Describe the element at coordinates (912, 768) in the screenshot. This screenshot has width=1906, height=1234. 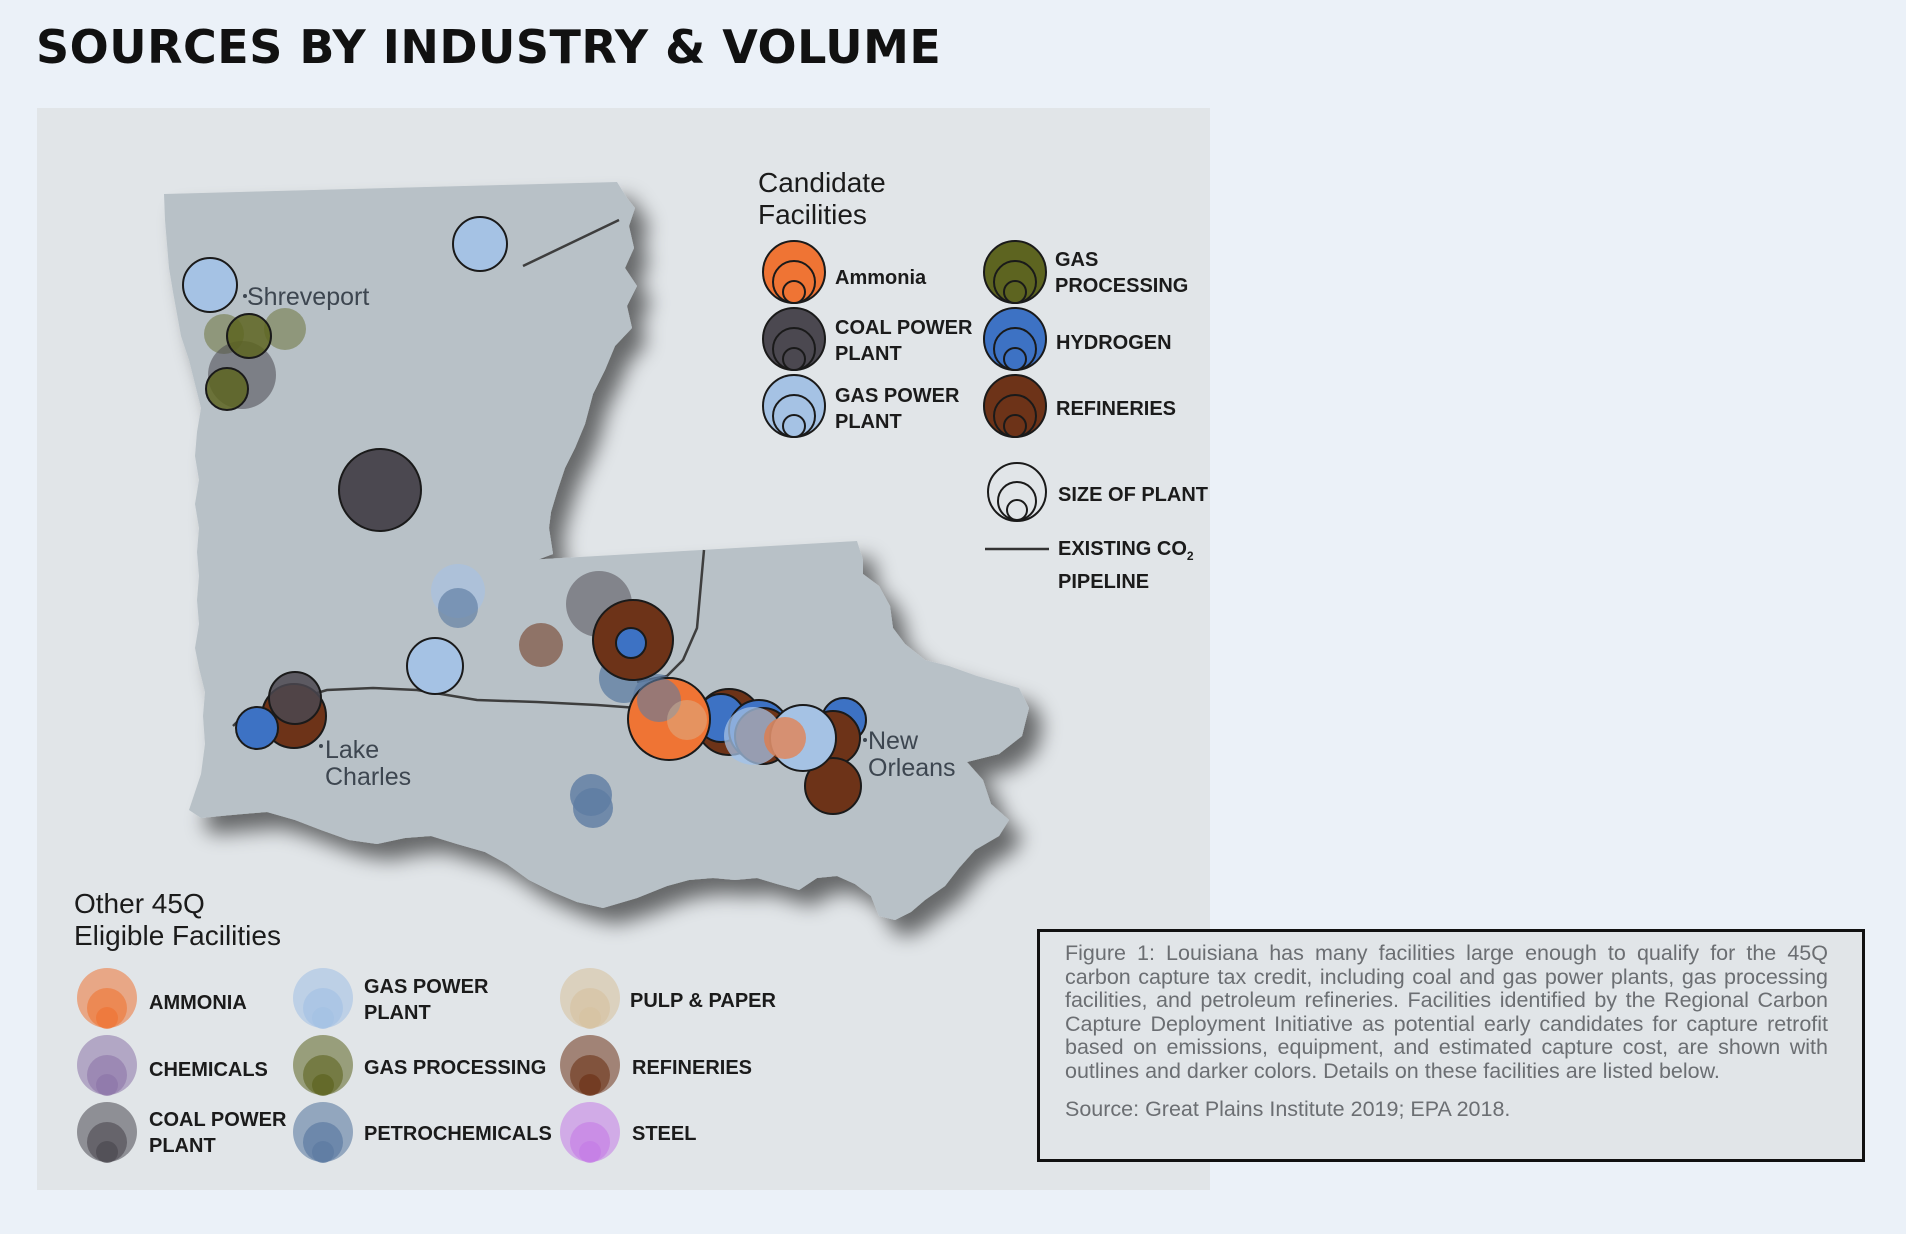
I see `city-new-orleans-line2: Orleans` at that location.